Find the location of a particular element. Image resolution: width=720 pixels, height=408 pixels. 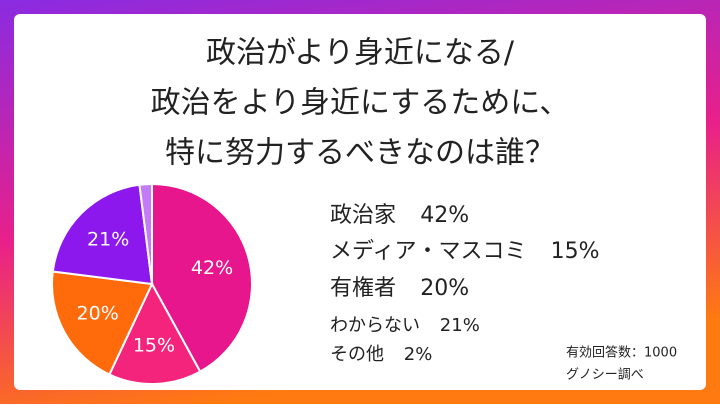

title-line: 政治がより身近になる/ is located at coordinates (360, 53).